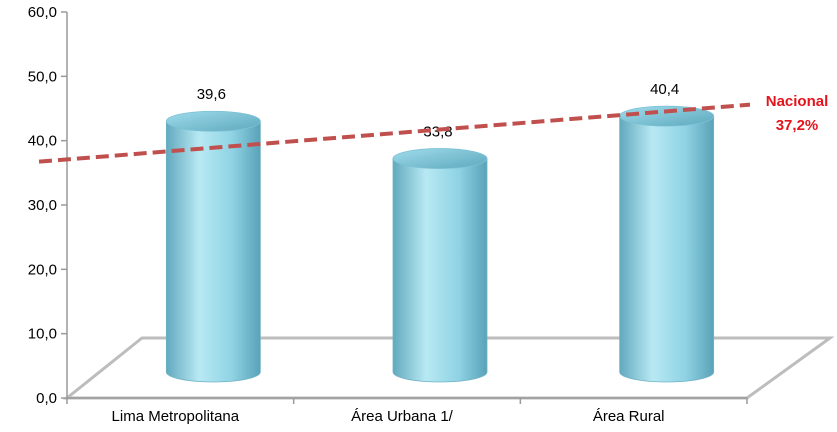  I want to click on category-label: Área Urbana 1/, so click(402, 416).